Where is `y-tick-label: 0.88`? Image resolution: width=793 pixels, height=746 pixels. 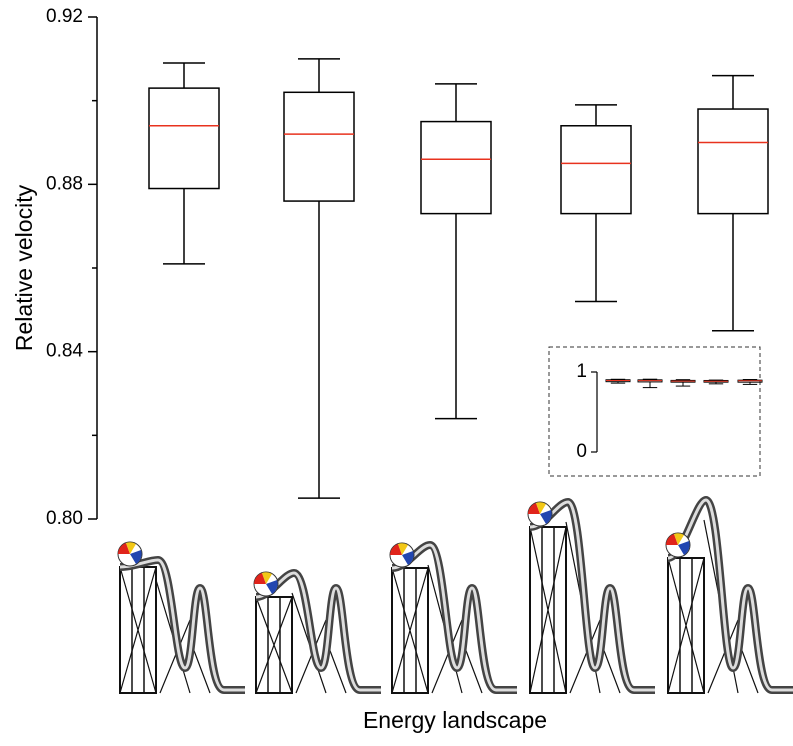 y-tick-label: 0.88 is located at coordinates (64, 183).